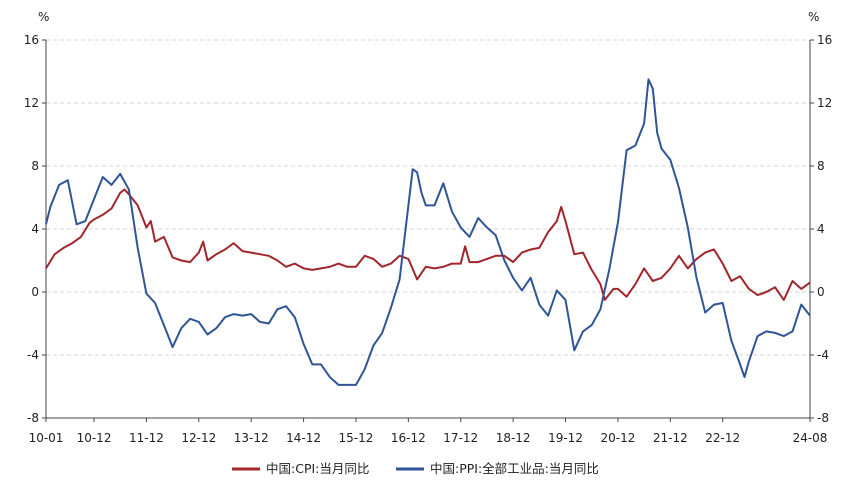 Image resolution: width=864 pixels, height=481 pixels. I want to click on x-tick-label: 12-12, so click(198, 438).